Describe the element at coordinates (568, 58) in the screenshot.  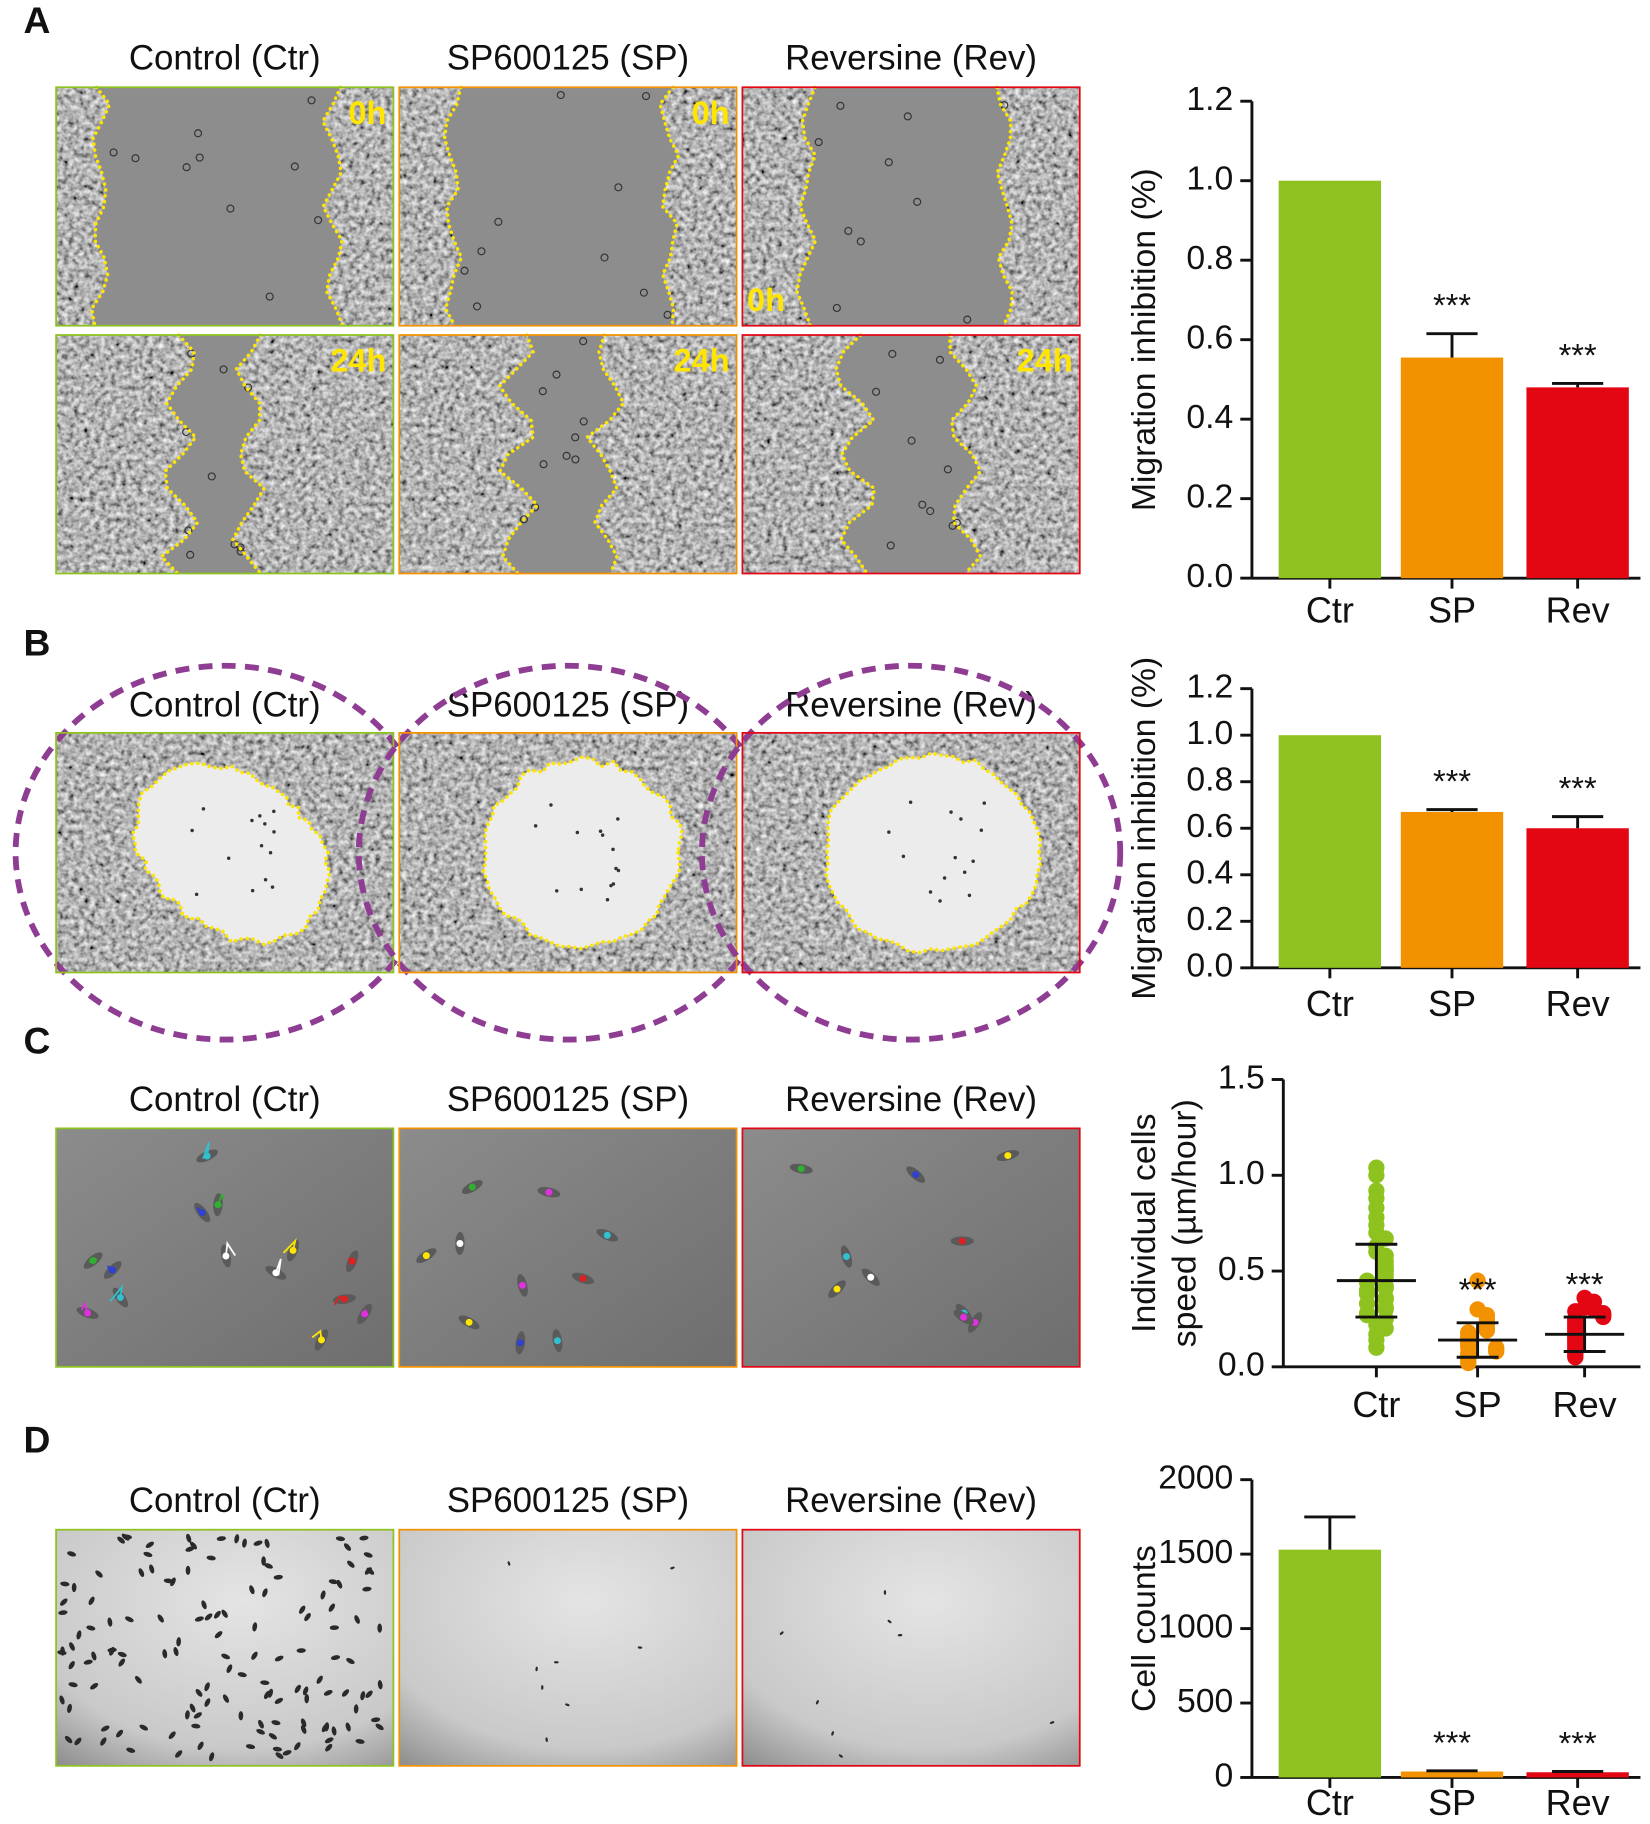
I see `image-title: SP600125 (SP)` at that location.